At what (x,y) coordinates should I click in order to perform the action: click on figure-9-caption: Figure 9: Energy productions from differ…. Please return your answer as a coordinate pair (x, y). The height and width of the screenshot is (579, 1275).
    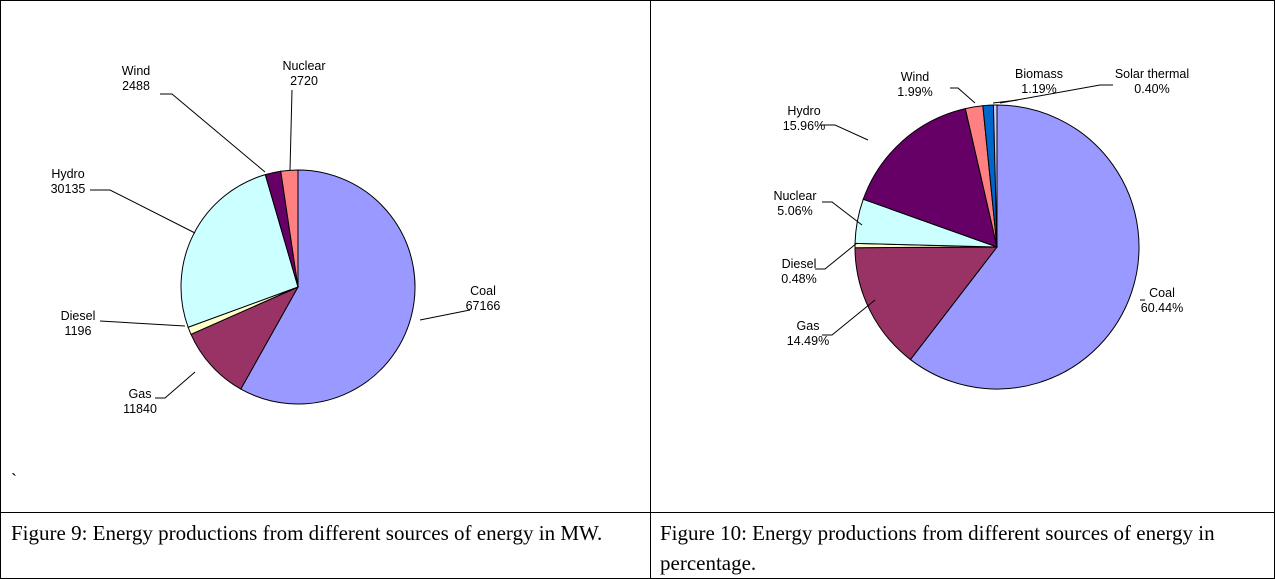
    Looking at the image, I should click on (307, 533).